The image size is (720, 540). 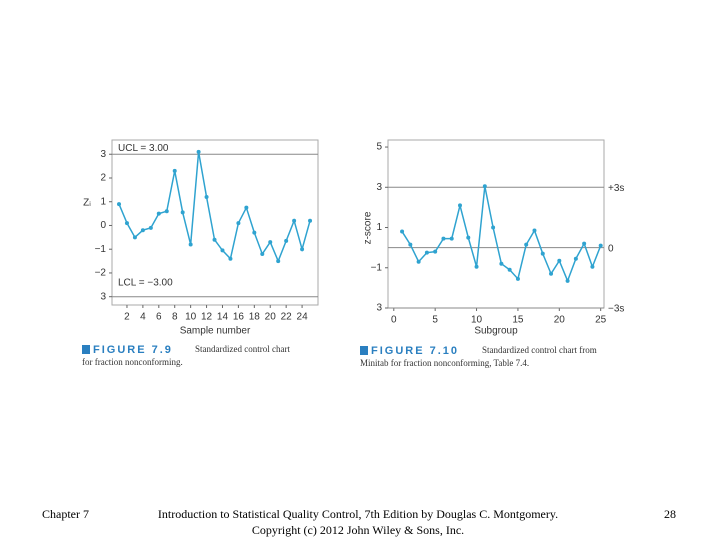 What do you see at coordinates (242, 349) in the screenshot?
I see `figure-caption: Standardized control chart` at bounding box center [242, 349].